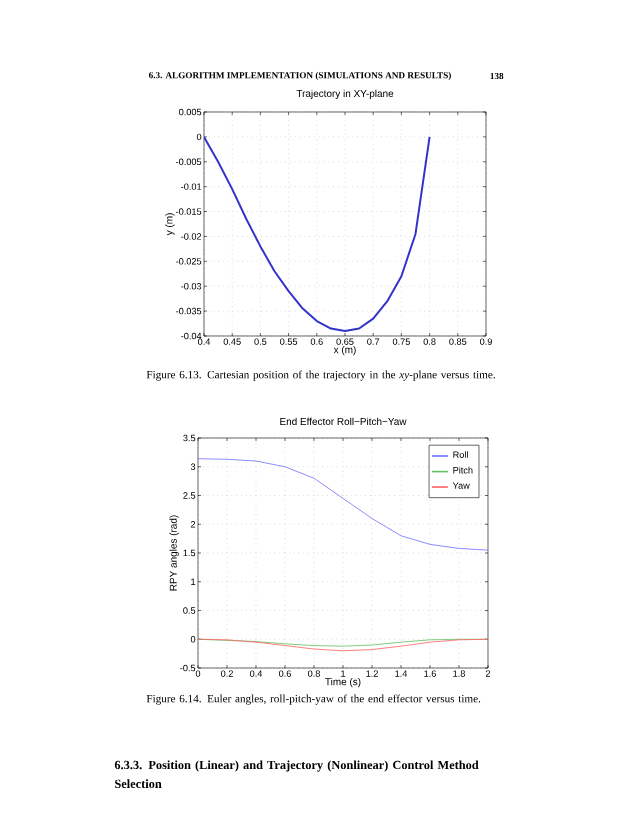 Image resolution: width=640 pixels, height=828 pixels. I want to click on line-series, so click(317, 234).